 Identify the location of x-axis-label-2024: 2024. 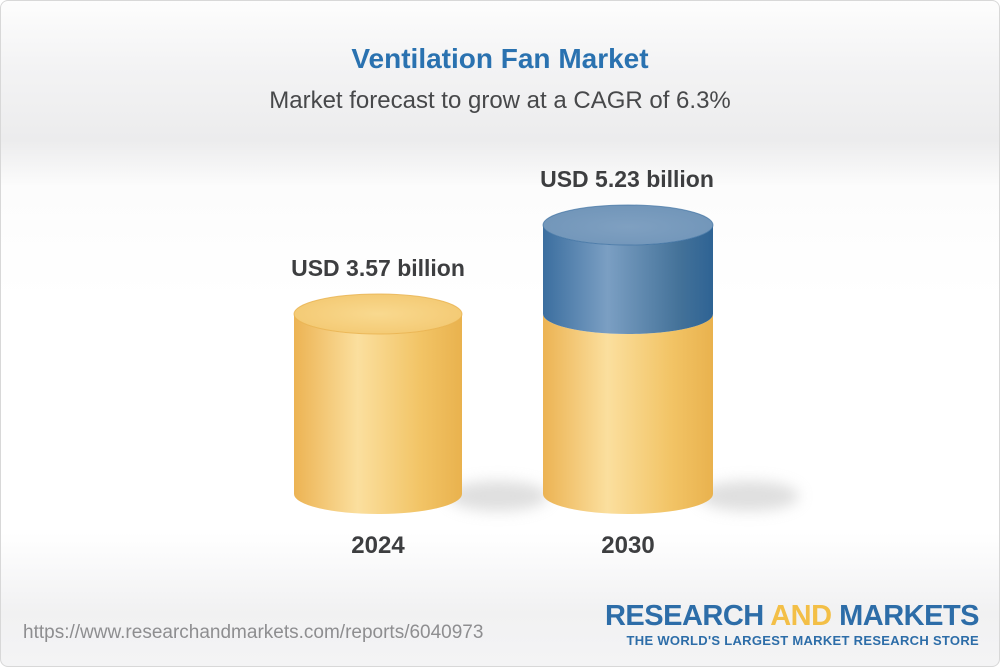
(378, 545).